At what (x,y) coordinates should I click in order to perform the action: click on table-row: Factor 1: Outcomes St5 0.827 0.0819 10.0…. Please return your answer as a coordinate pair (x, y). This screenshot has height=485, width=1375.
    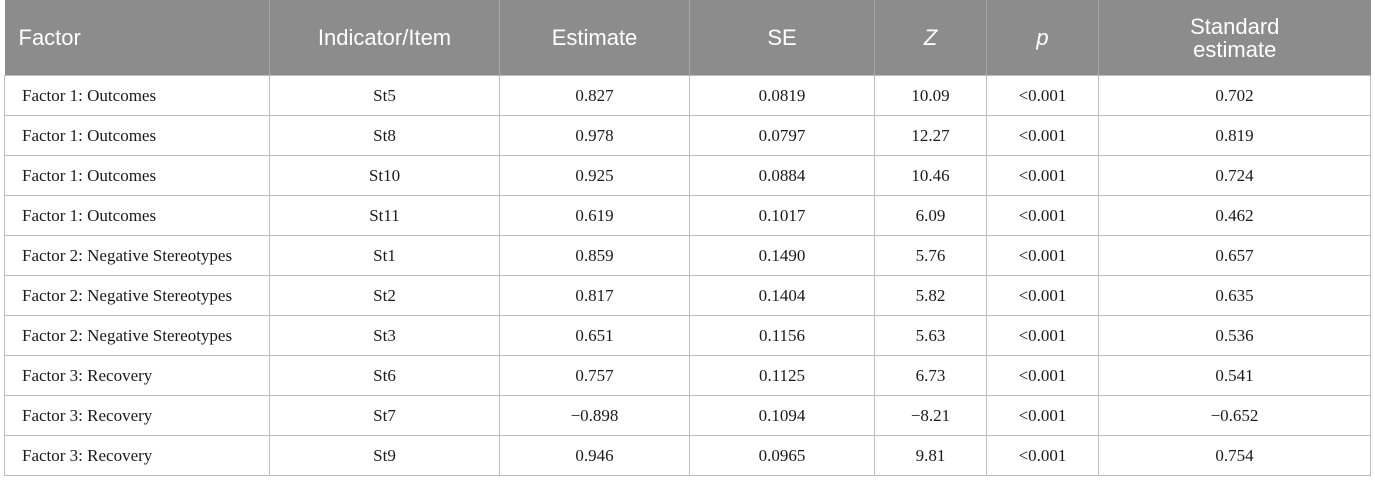
    Looking at the image, I should click on (687, 95).